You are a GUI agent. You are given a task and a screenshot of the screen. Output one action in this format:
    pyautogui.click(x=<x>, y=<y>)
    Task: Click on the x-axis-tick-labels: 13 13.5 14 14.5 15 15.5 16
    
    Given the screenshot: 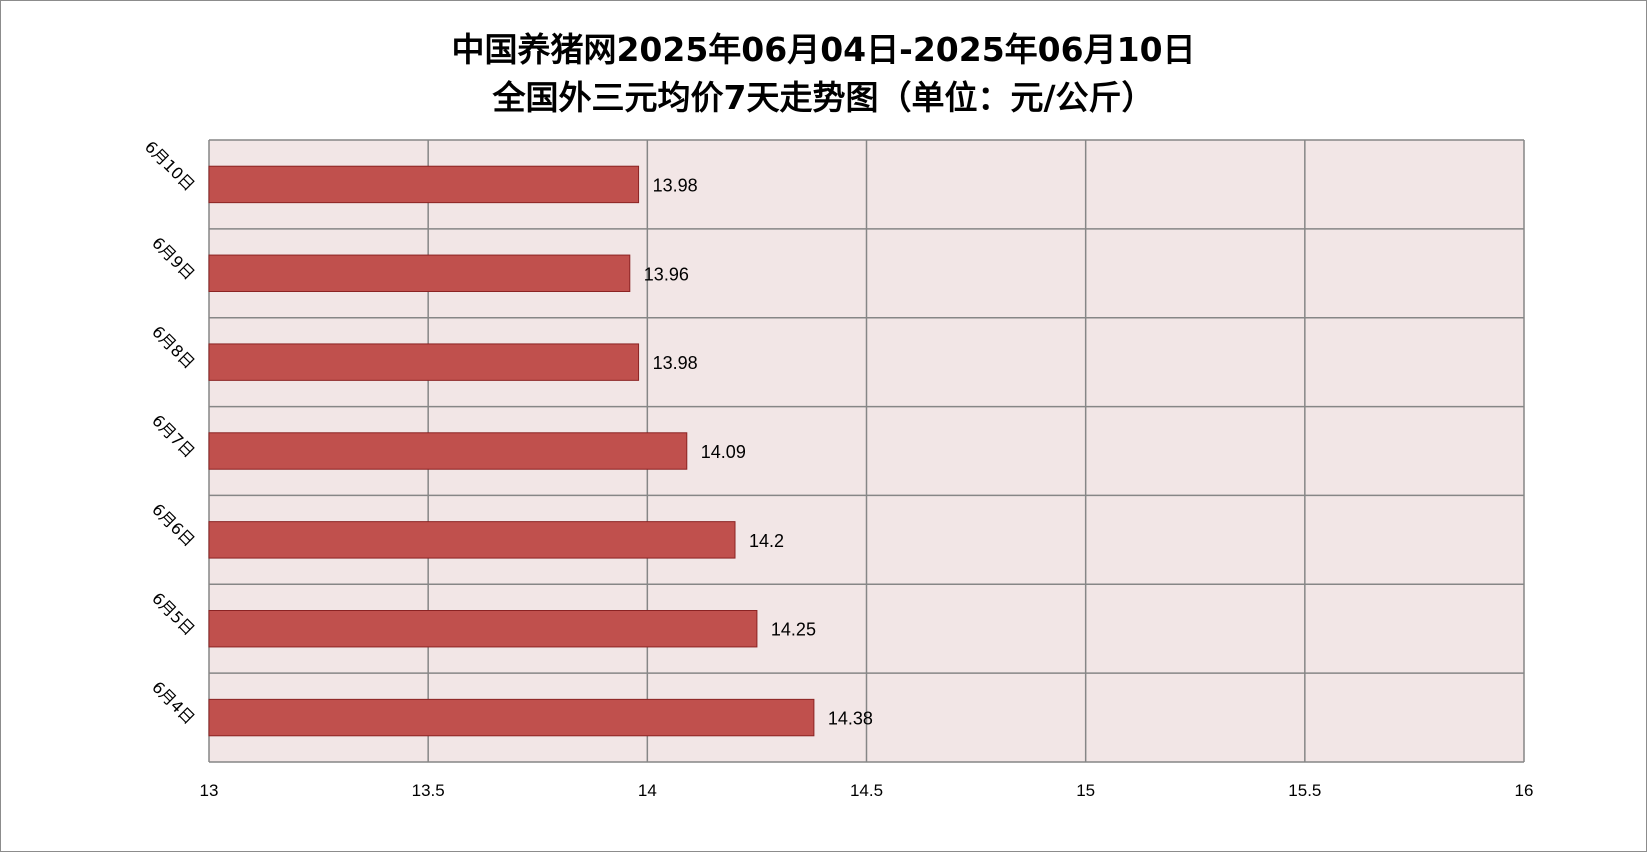 What is the action you would take?
    pyautogui.click(x=867, y=790)
    